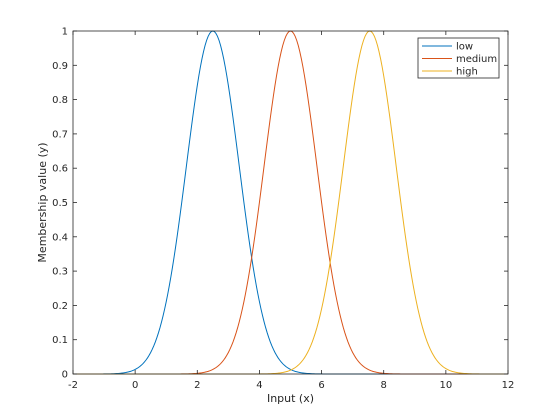 This screenshot has height=420, width=560. Describe the element at coordinates (60, 169) in the screenshot. I see `y-tick-label: 0.6` at that location.